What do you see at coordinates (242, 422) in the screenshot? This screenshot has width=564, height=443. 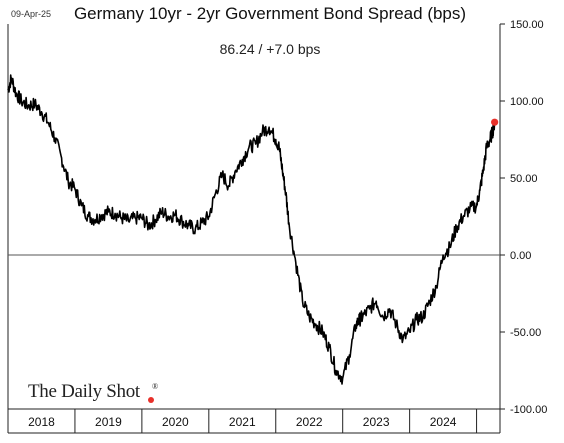 I see `x-tick-label: 2021` at bounding box center [242, 422].